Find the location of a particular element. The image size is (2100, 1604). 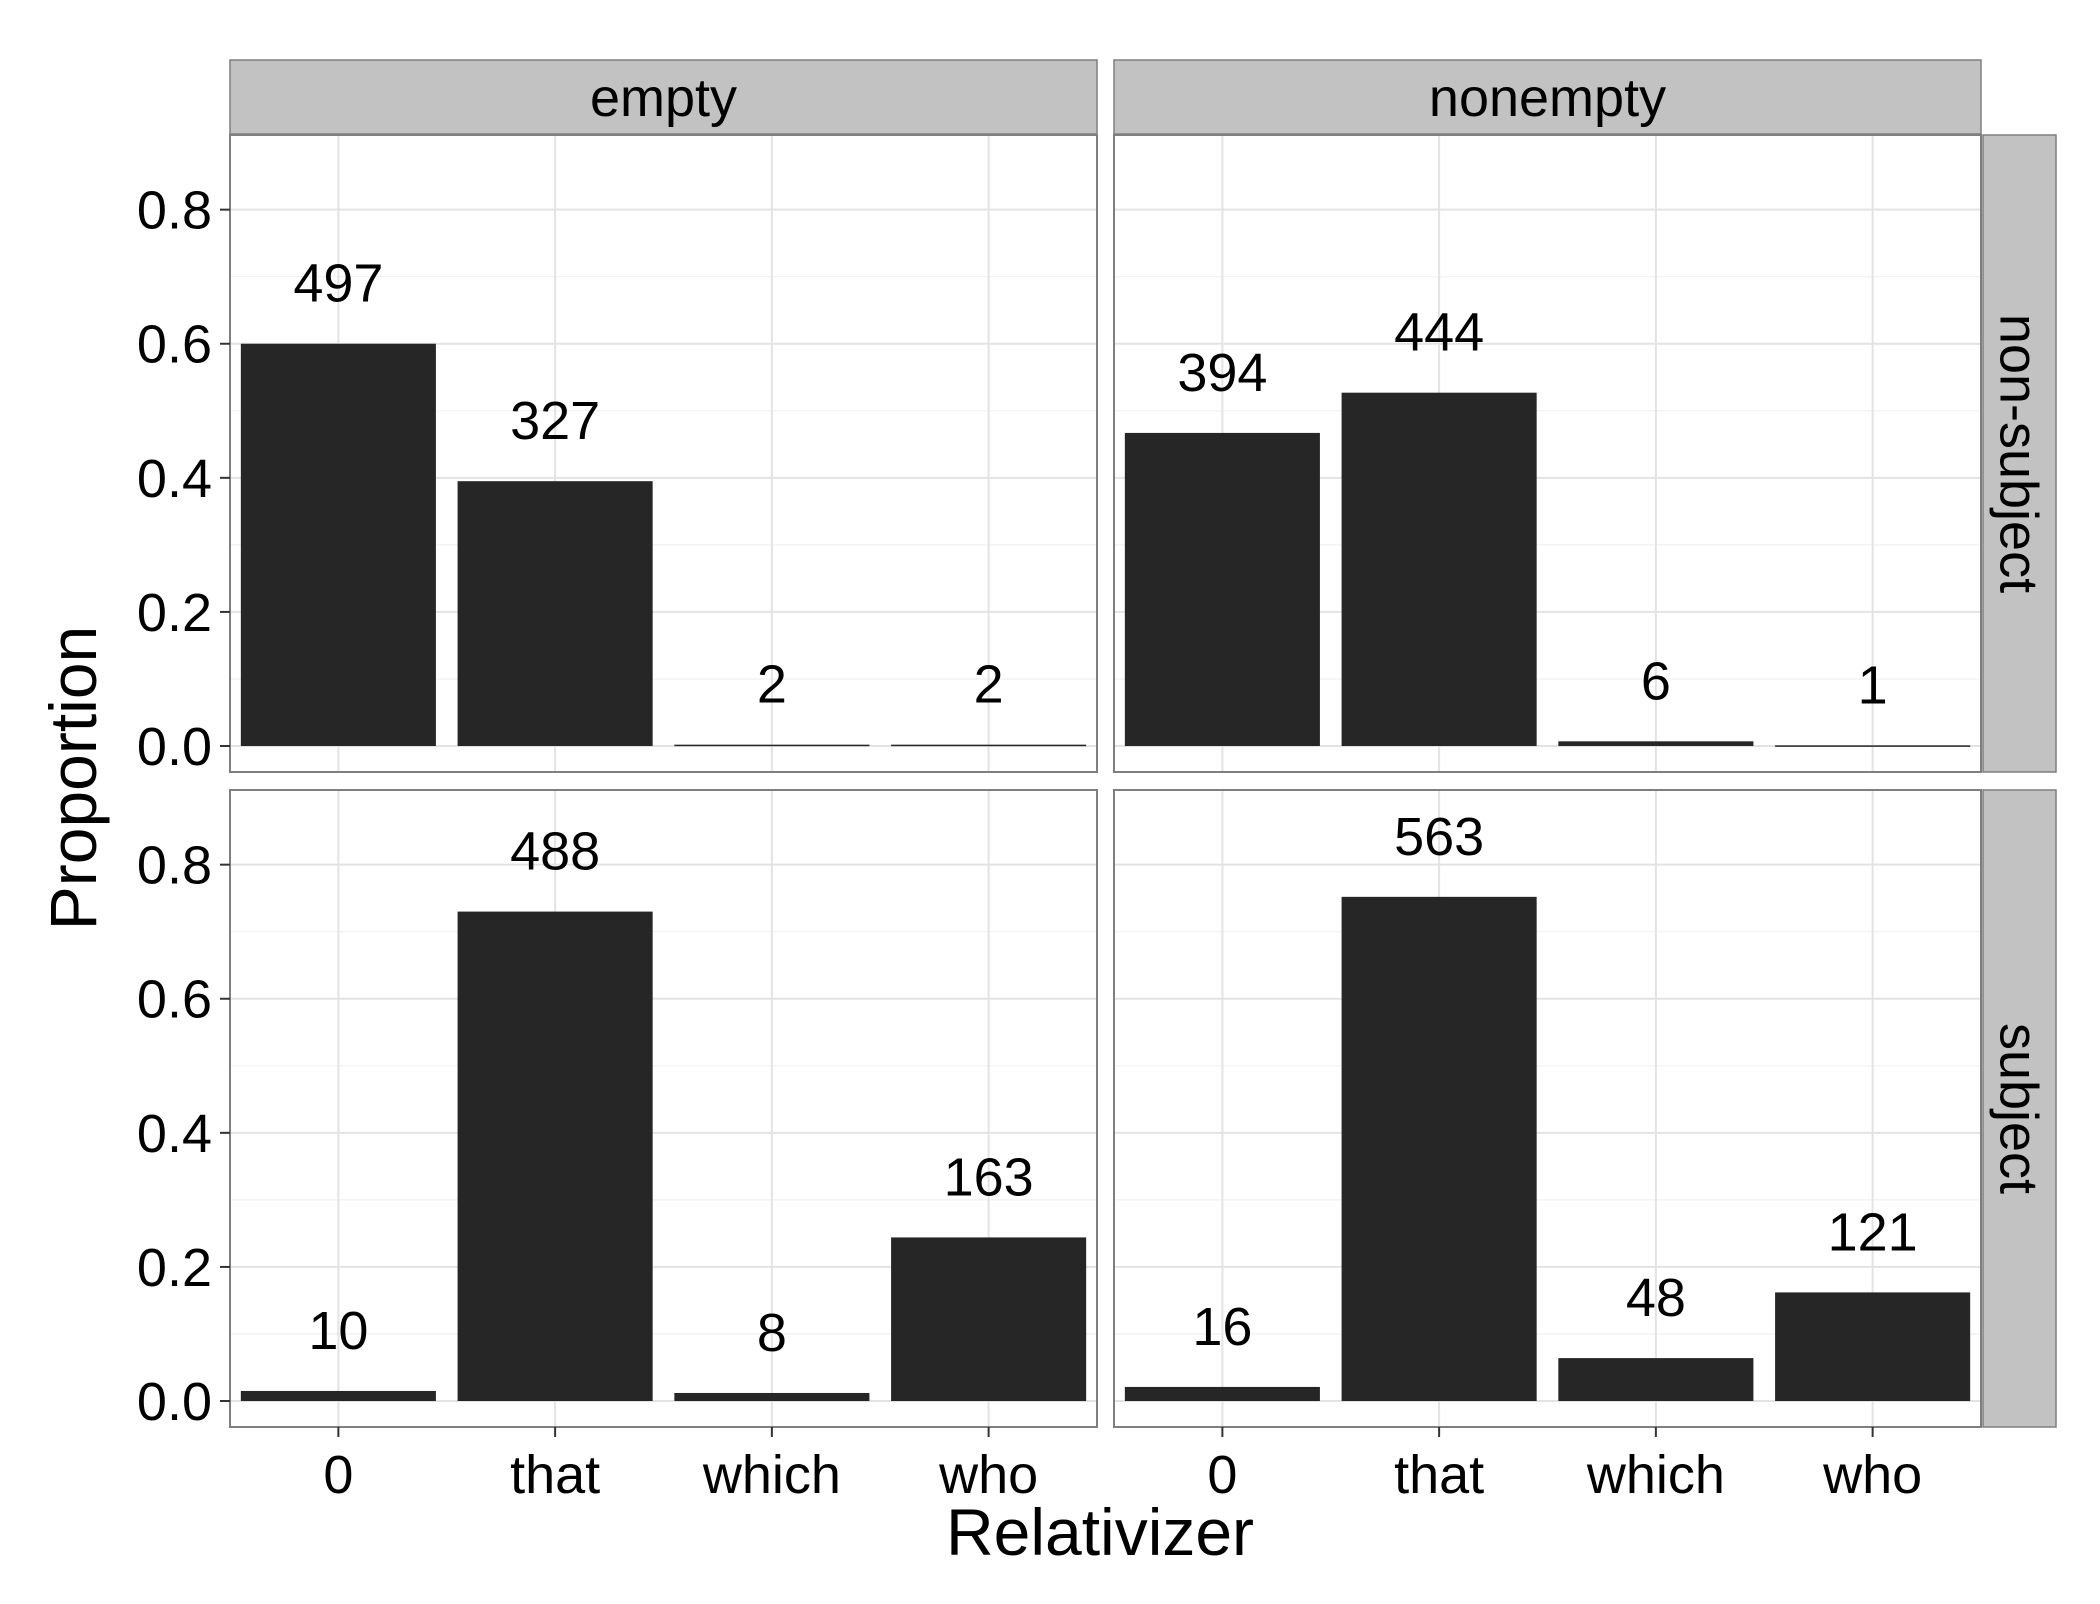

bar-count-label: 563 is located at coordinates (1439, 837).